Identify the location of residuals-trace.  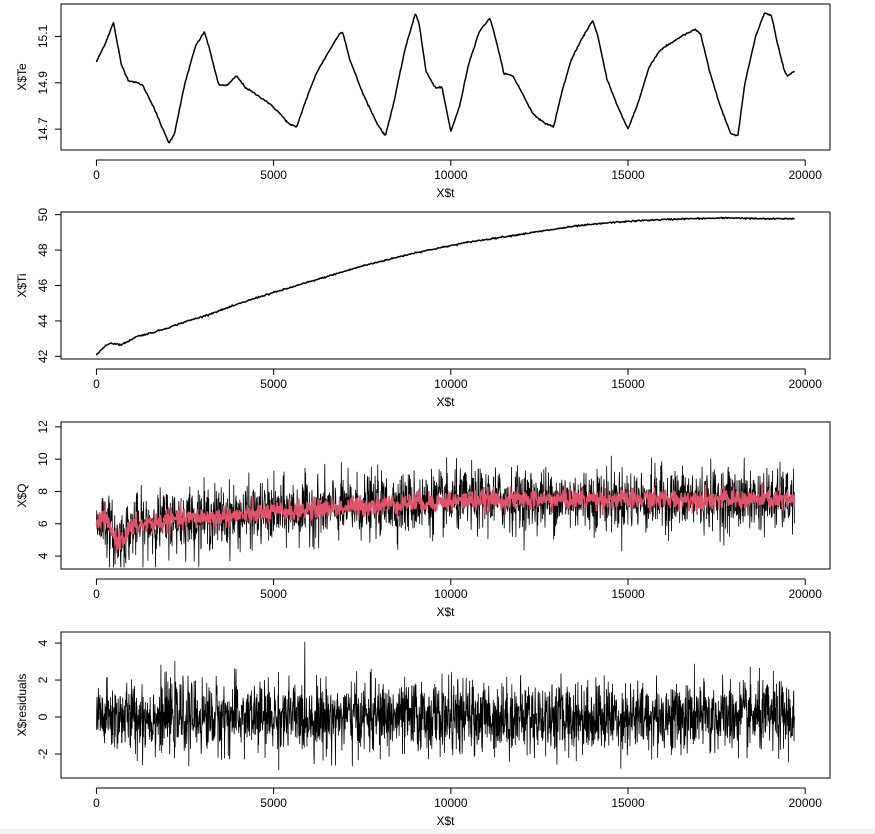
(445, 706).